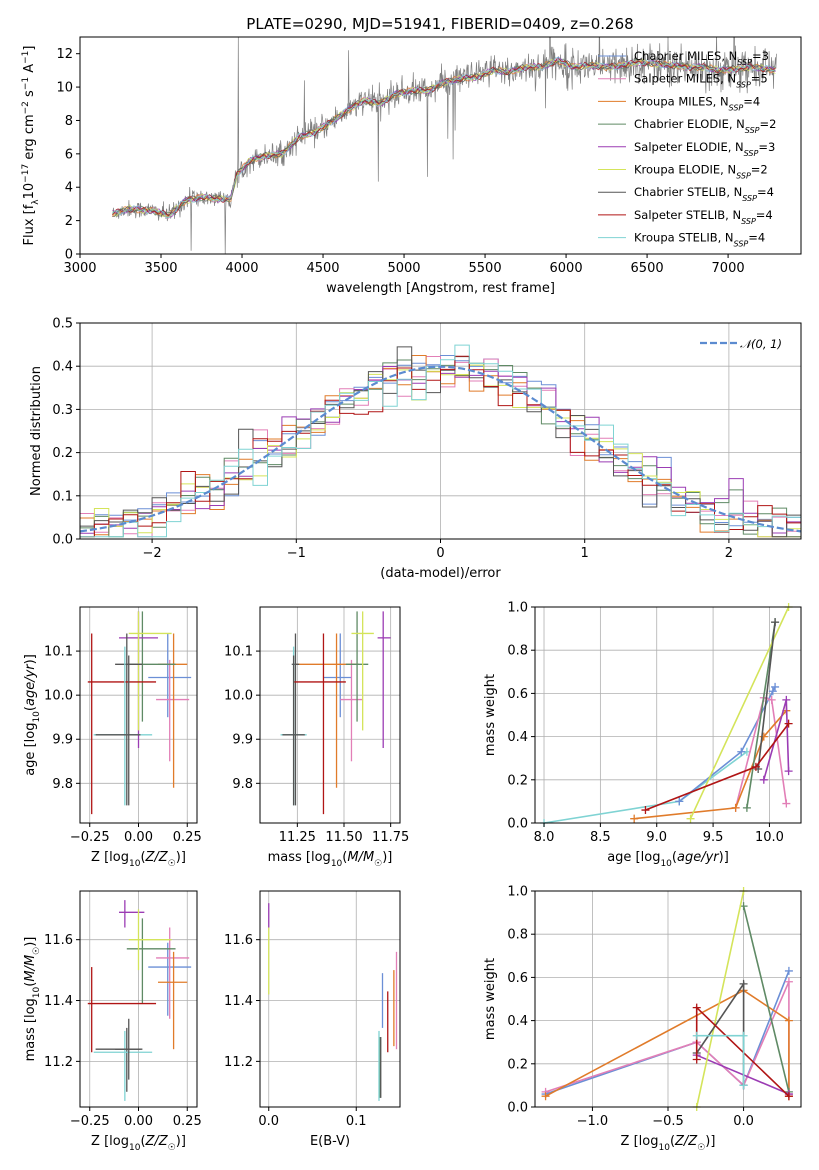  Describe the element at coordinates (759, 79) in the screenshot. I see `legend-nssp: =5` at that location.